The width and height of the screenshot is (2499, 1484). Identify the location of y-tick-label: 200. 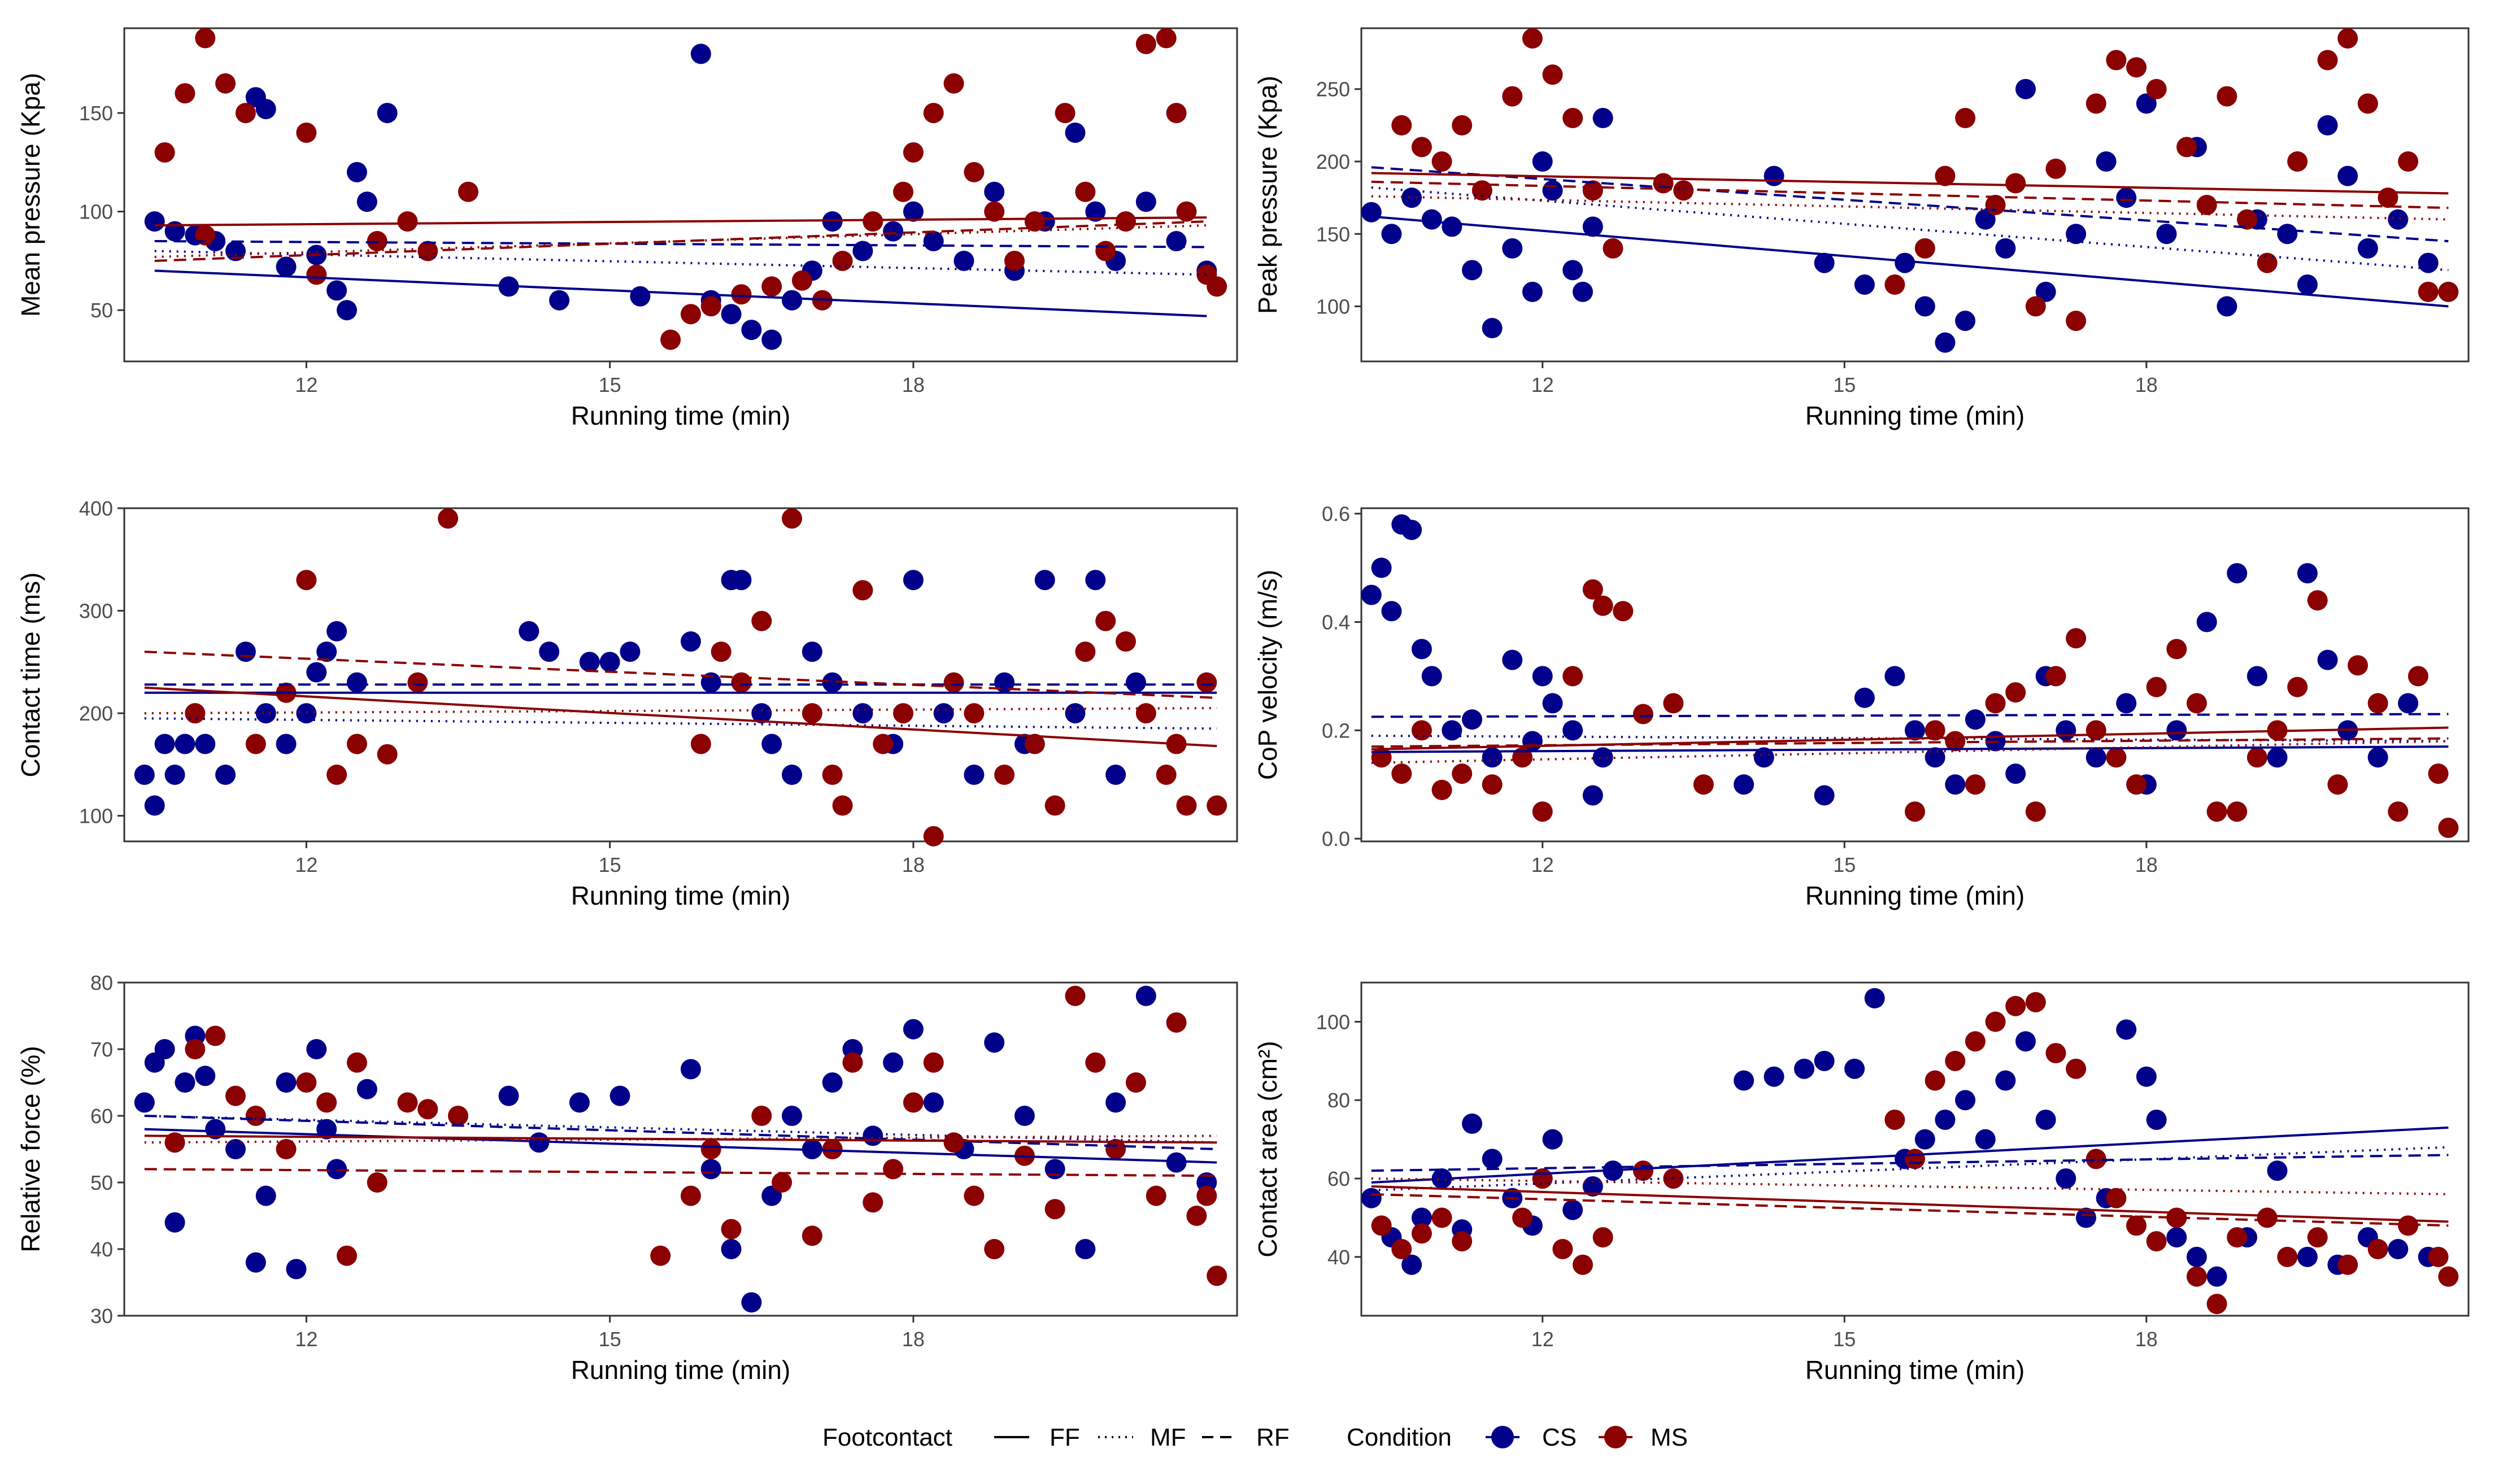
(96, 713).